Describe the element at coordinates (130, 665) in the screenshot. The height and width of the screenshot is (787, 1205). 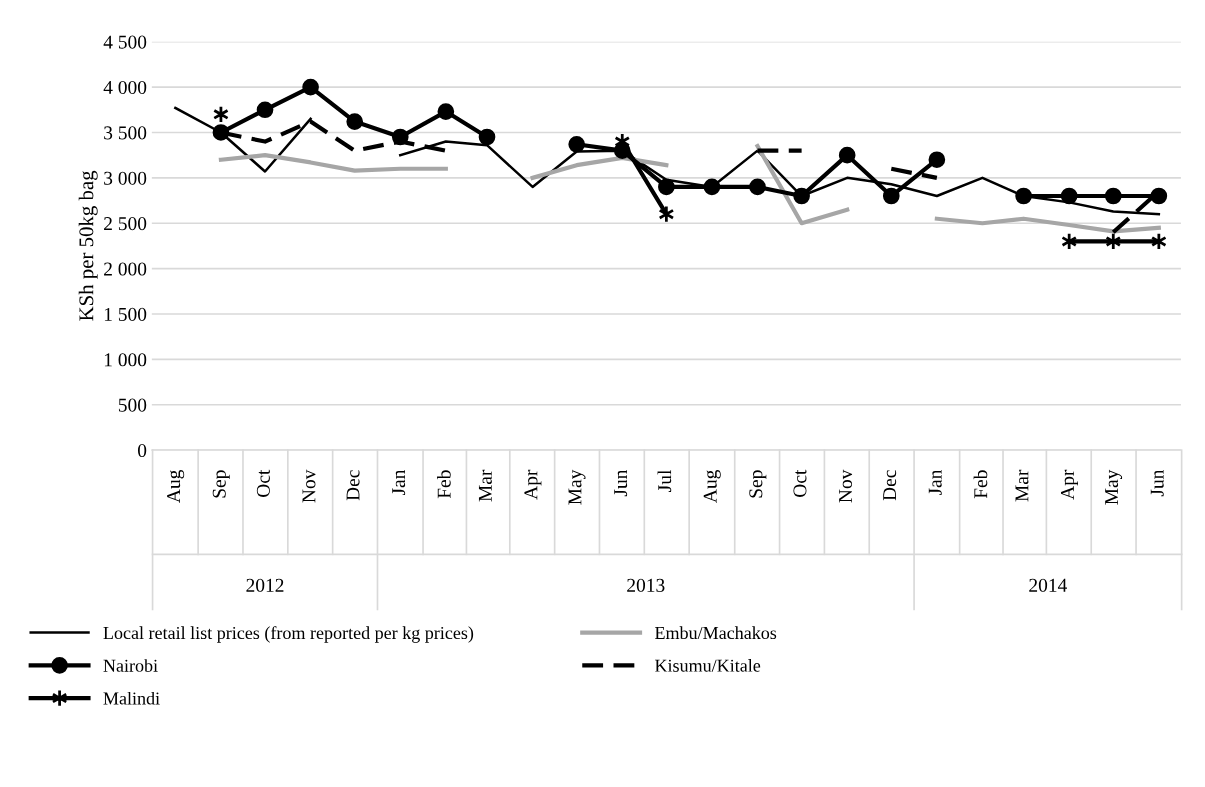
I see `legend-label: Nairobi` at that location.